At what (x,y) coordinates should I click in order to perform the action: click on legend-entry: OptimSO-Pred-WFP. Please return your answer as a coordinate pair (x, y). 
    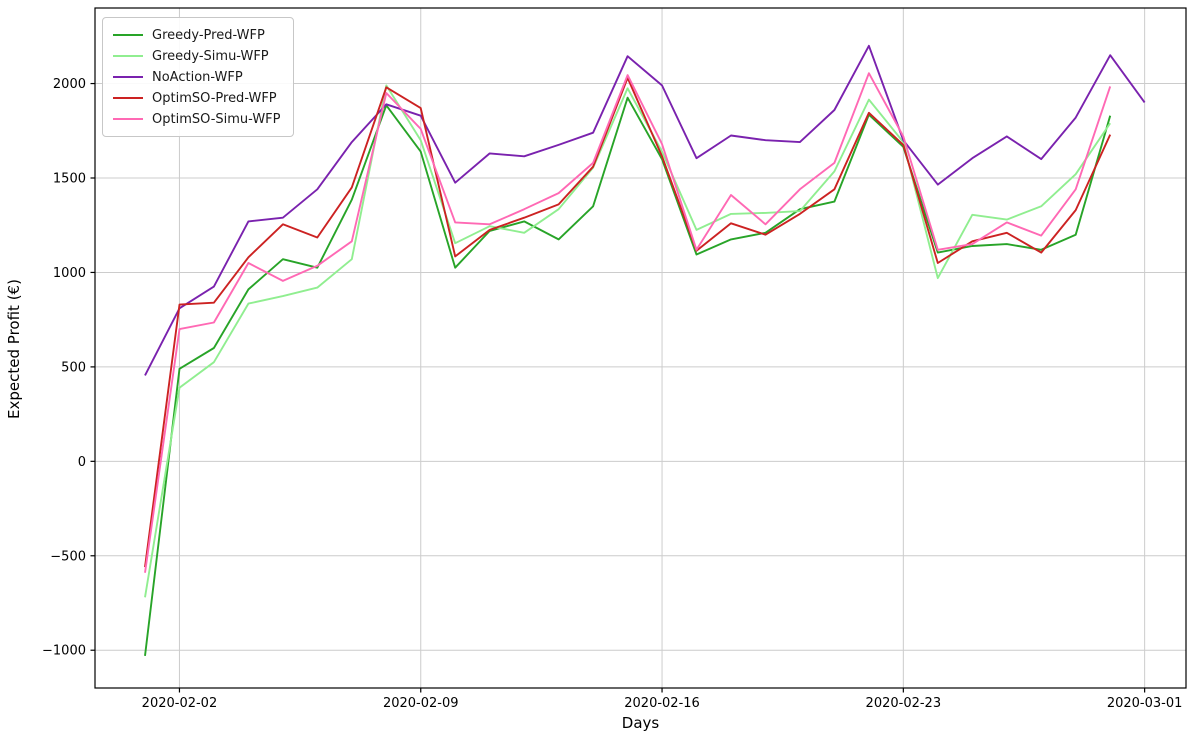
    Looking at the image, I should click on (197, 98).